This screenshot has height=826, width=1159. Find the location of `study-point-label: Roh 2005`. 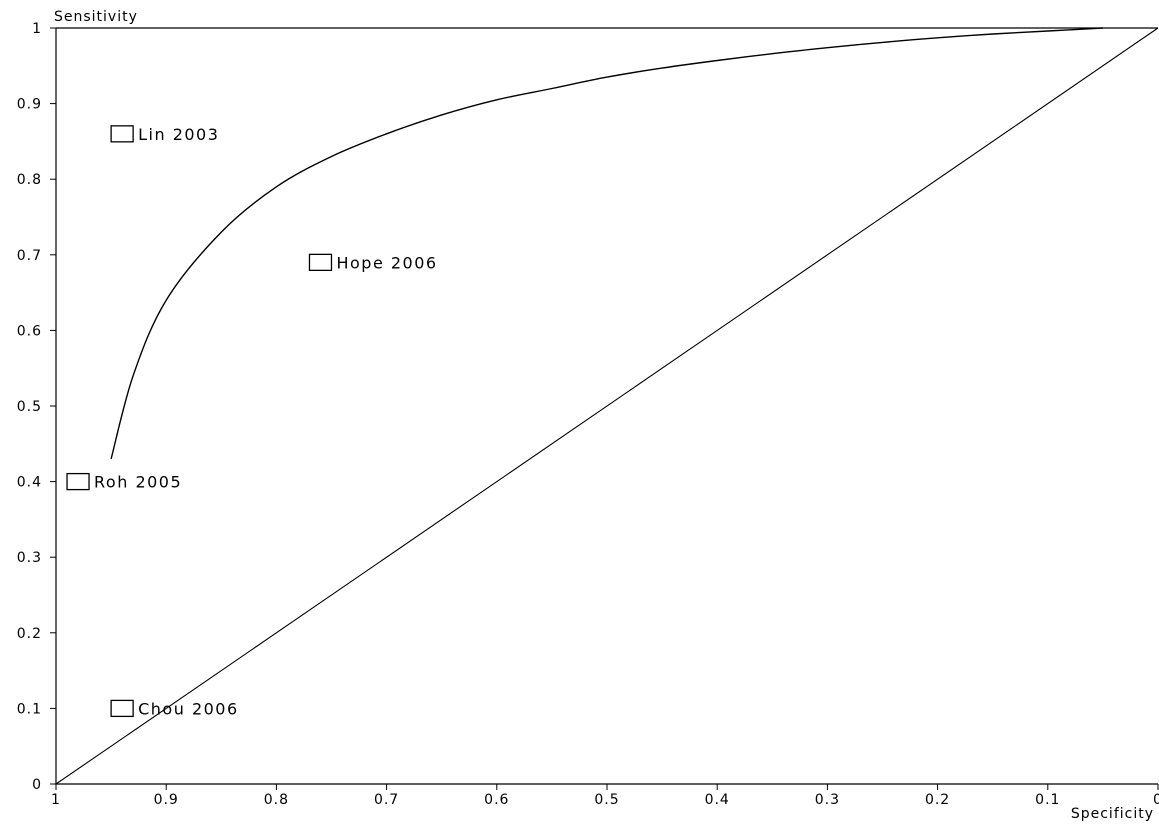

study-point-label: Roh 2005 is located at coordinates (138, 482).